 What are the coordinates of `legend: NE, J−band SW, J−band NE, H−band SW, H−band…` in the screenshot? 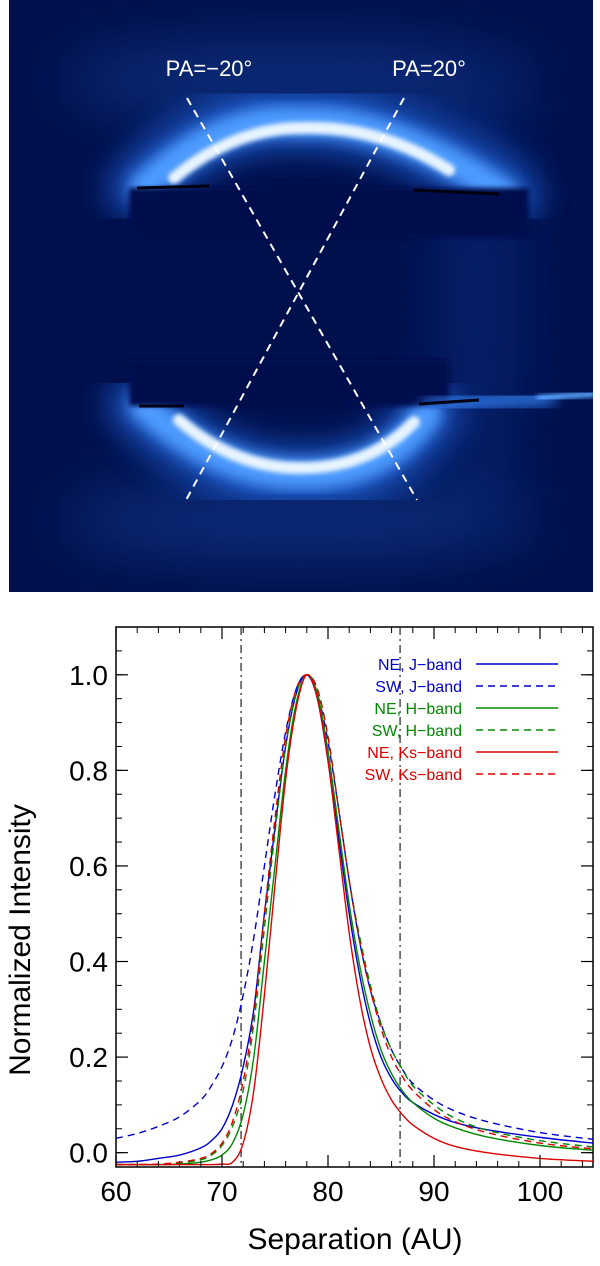 It's located at (461, 720).